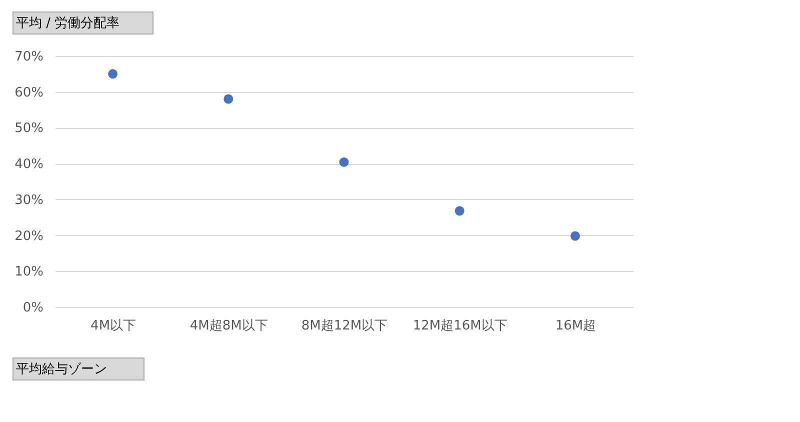 The width and height of the screenshot is (800, 422). What do you see at coordinates (29, 236) in the screenshot?
I see `y-tick-label: 20%` at bounding box center [29, 236].